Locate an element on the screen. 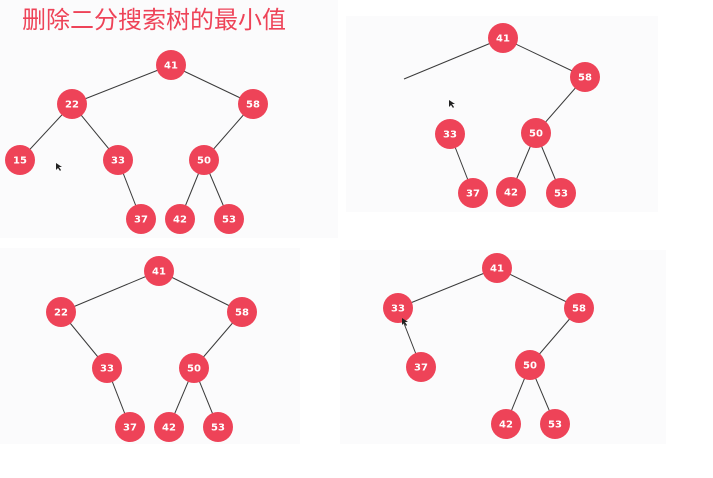 The image size is (713, 478). tree-panel-4: 41 33 58 37 50 42 53 is located at coordinates (488, 346).